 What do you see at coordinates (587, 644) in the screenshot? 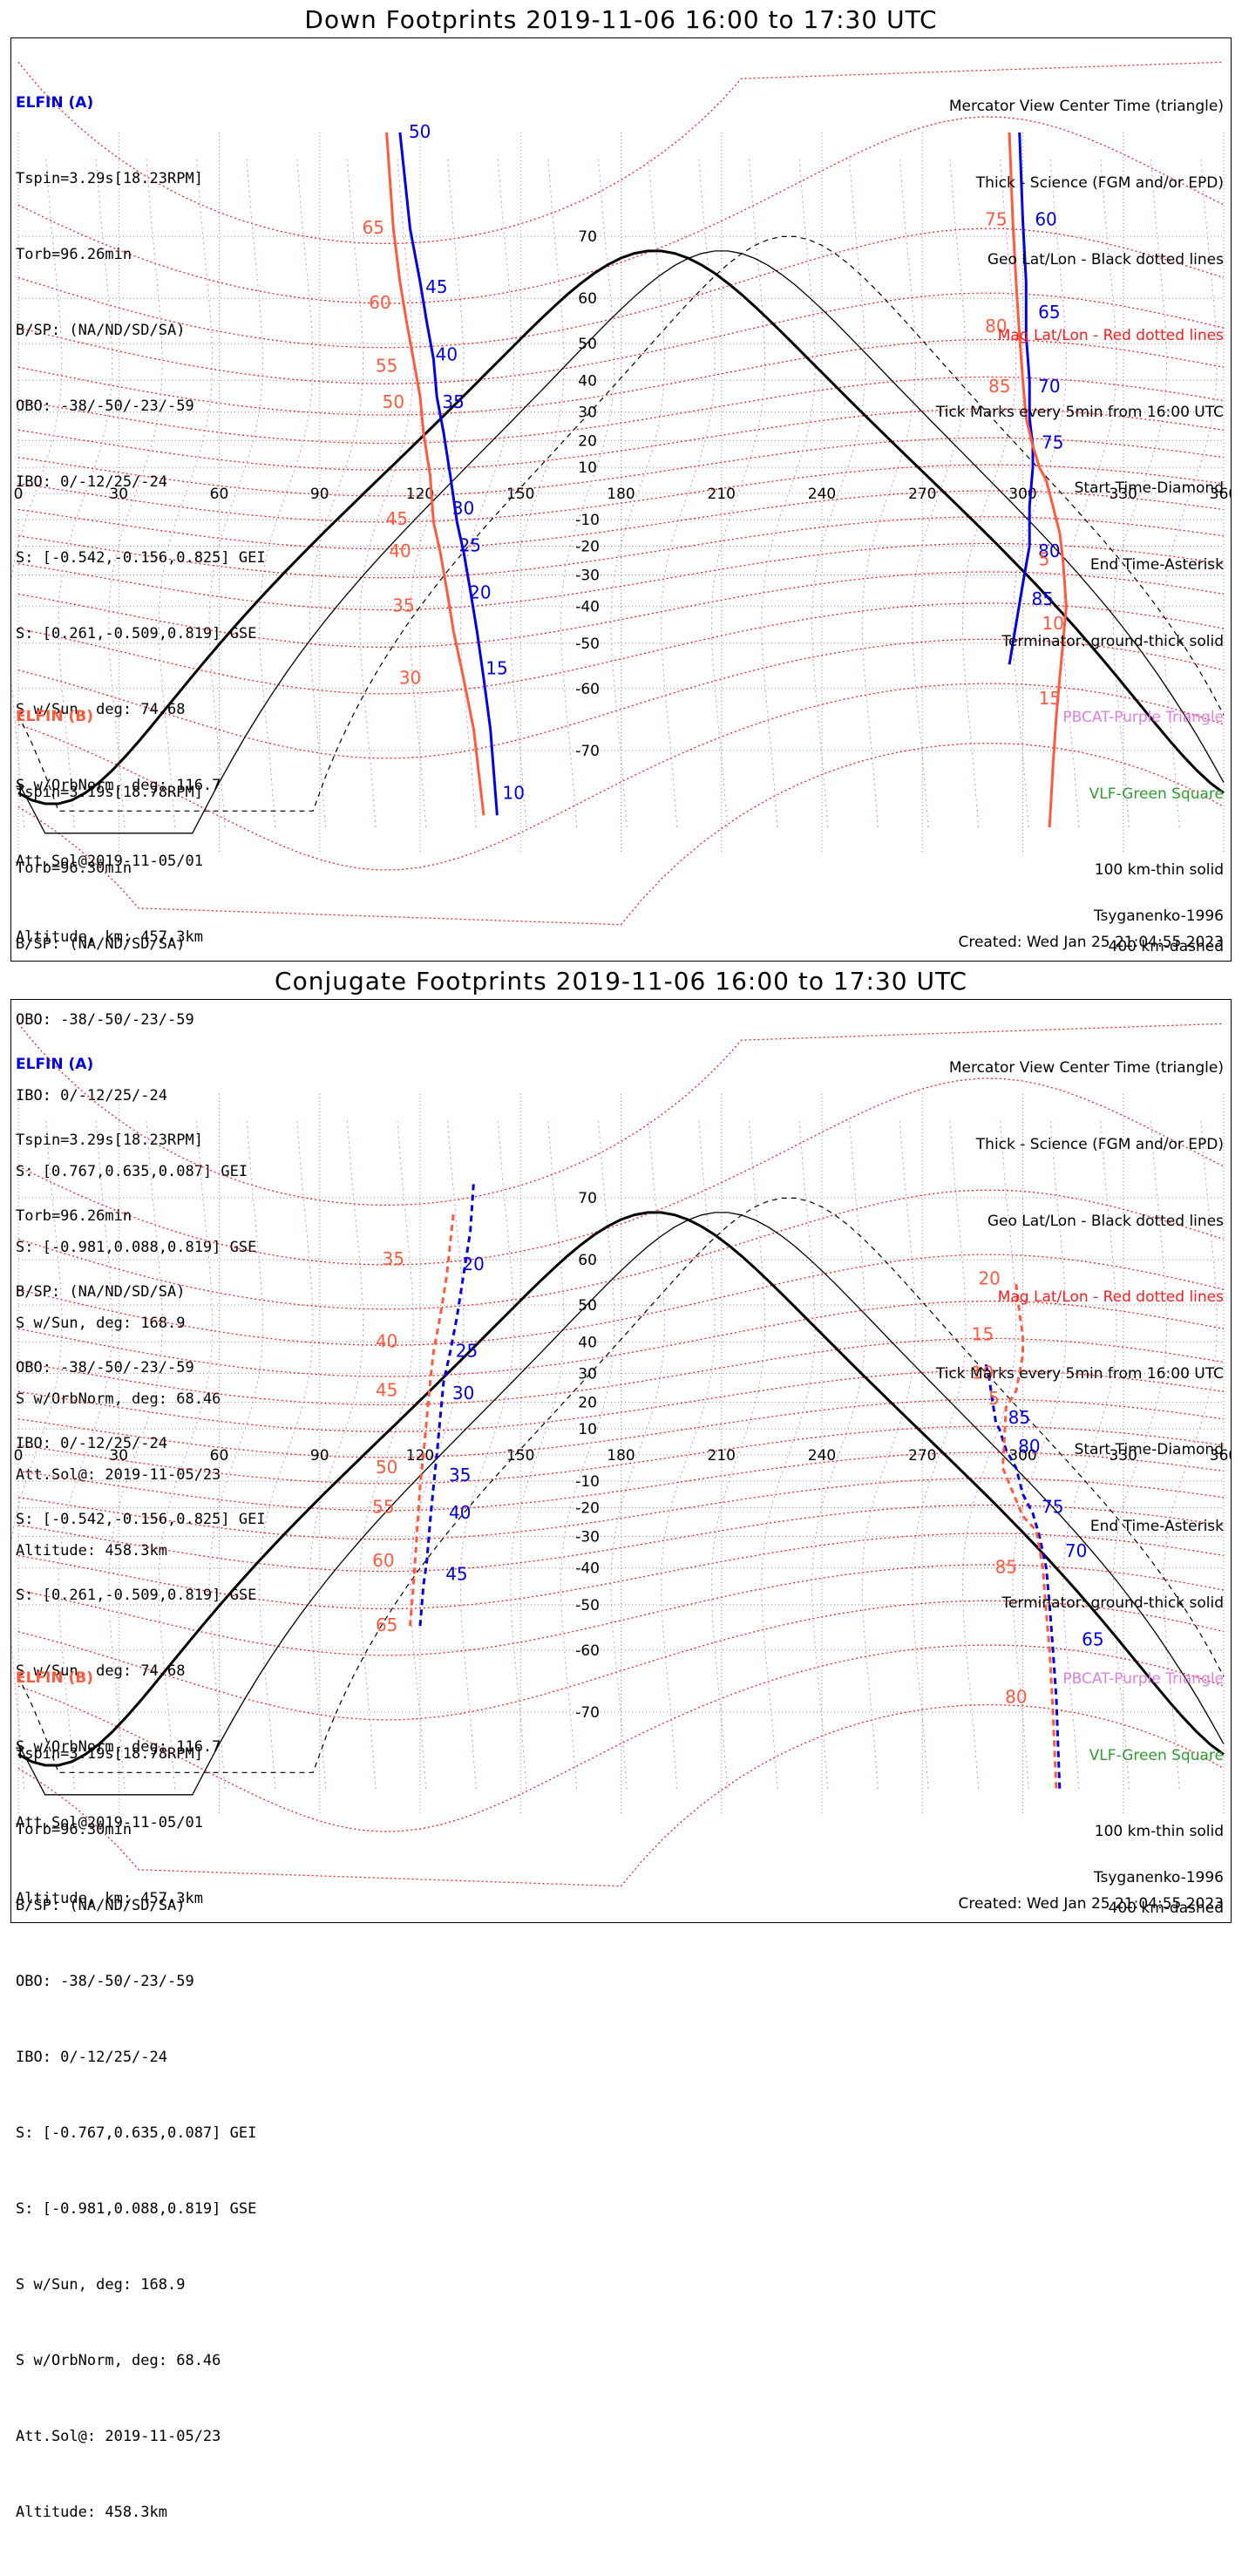
I see `lat-tick-label: -50` at bounding box center [587, 644].